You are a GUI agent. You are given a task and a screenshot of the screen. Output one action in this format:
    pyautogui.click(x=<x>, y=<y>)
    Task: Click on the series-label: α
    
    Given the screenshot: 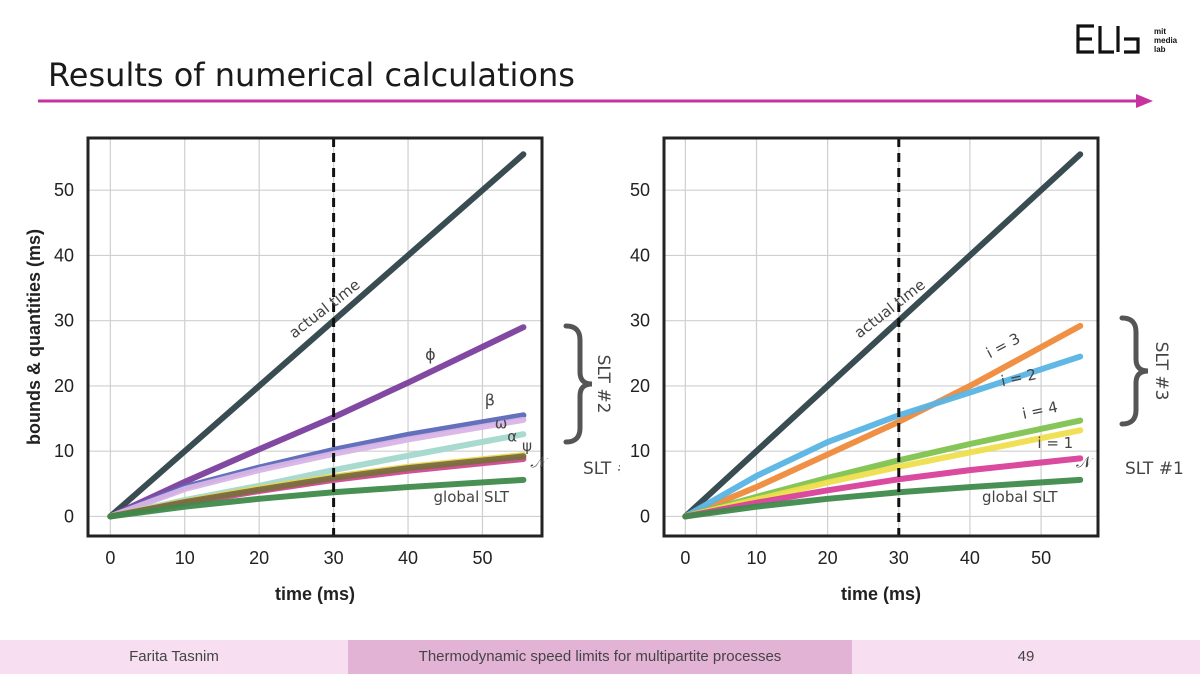 What is the action you would take?
    pyautogui.click(x=512, y=436)
    